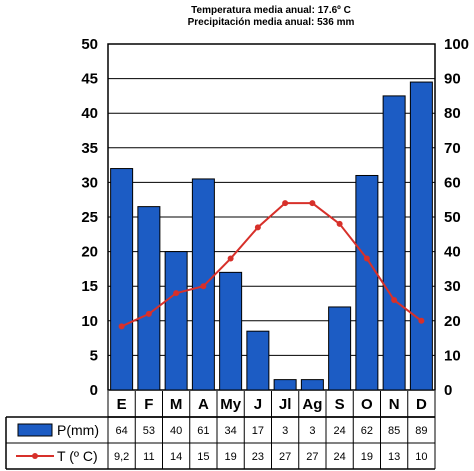 This screenshot has height=471, width=474. What do you see at coordinates (89, 286) in the screenshot?
I see `y-left-tick-label: 15` at bounding box center [89, 286].